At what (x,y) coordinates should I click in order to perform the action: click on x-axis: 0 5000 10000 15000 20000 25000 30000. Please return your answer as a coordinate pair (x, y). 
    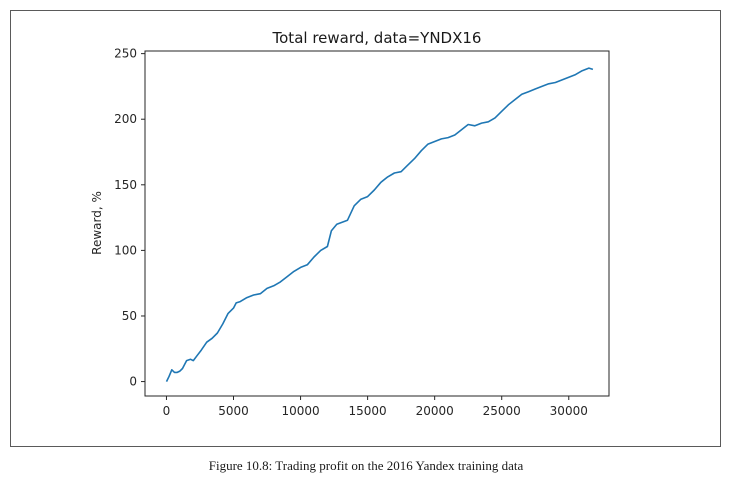
    Looking at the image, I should click on (375, 407).